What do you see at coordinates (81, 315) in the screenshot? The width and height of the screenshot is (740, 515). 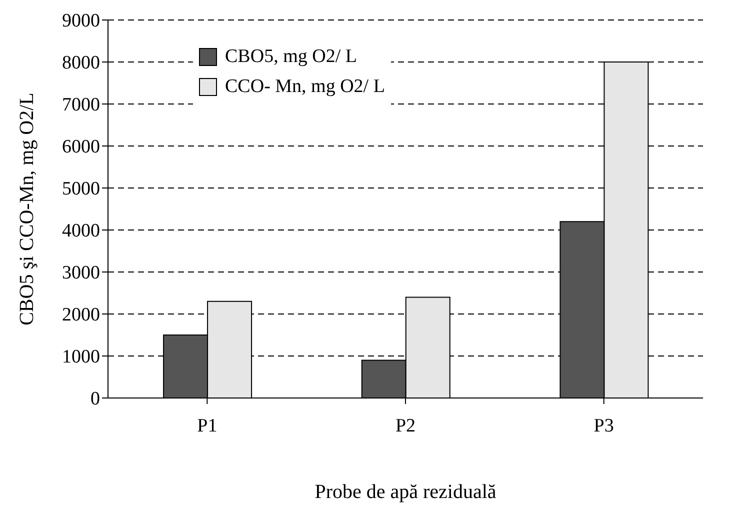 I see `y-tick-label: 2000` at bounding box center [81, 315].